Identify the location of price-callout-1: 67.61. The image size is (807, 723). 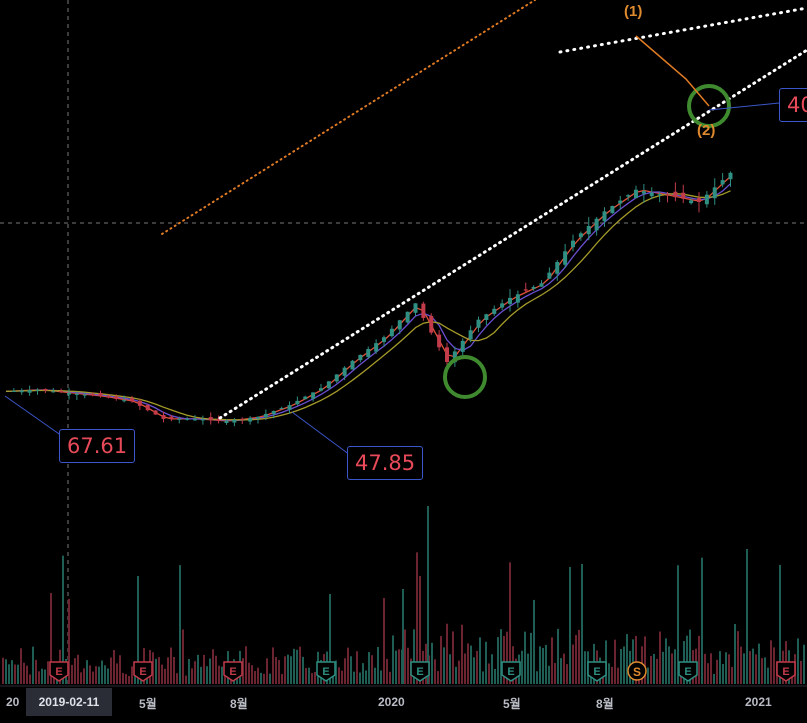
(97, 446).